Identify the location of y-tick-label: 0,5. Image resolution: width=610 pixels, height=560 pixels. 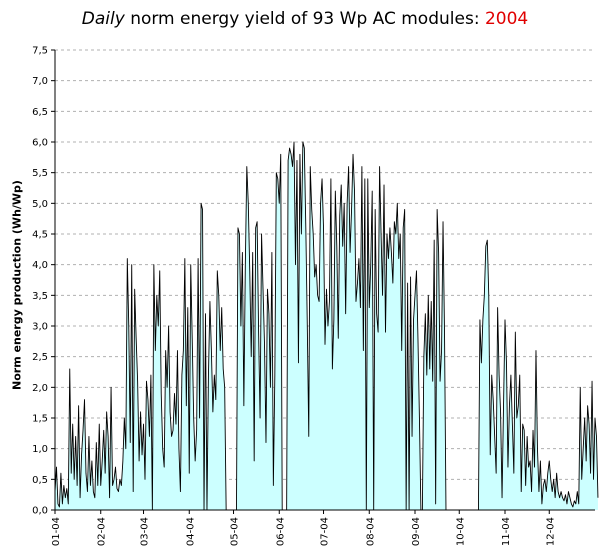
(40, 480).